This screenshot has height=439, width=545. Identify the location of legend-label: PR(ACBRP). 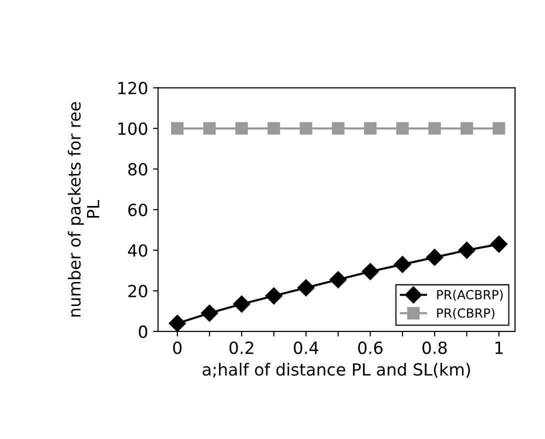
(470, 295).